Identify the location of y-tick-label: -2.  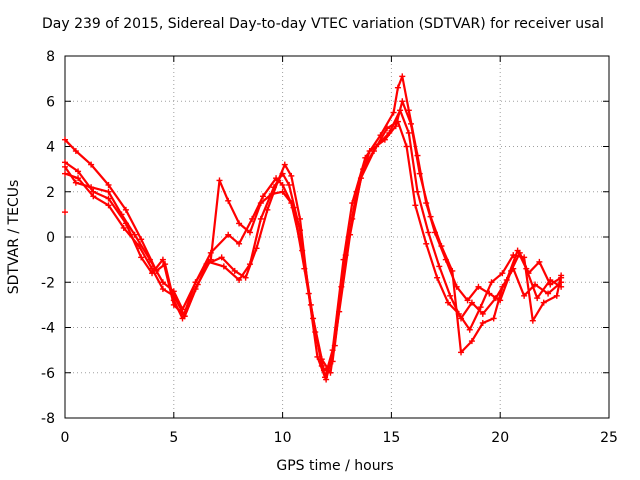
(48, 283).